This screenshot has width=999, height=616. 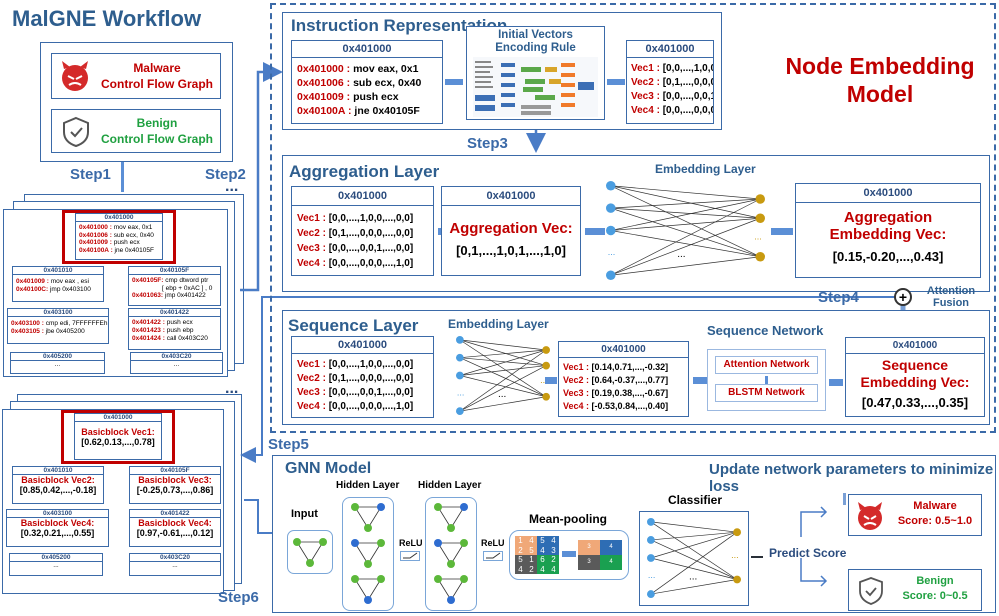 I want to click on aggregation-vec-label: Aggregation Vec:, so click(x=511, y=228).